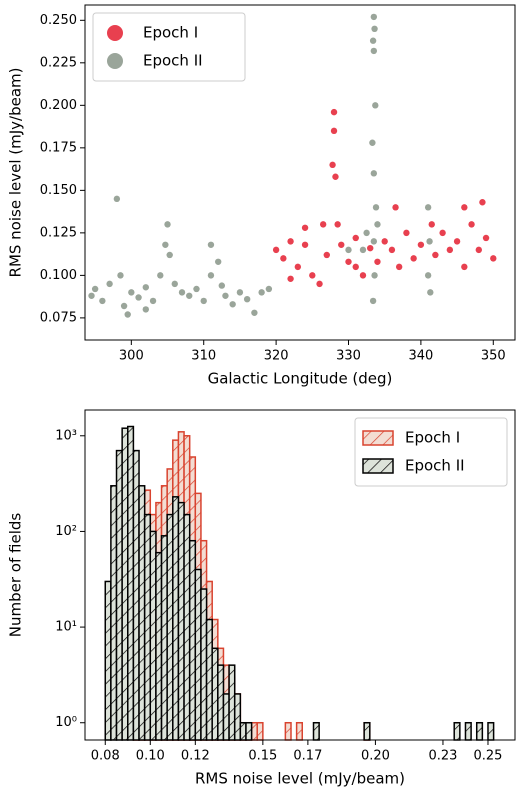 The width and height of the screenshot is (520, 798). I want to click on x-tick-label: 350, so click(493, 356).